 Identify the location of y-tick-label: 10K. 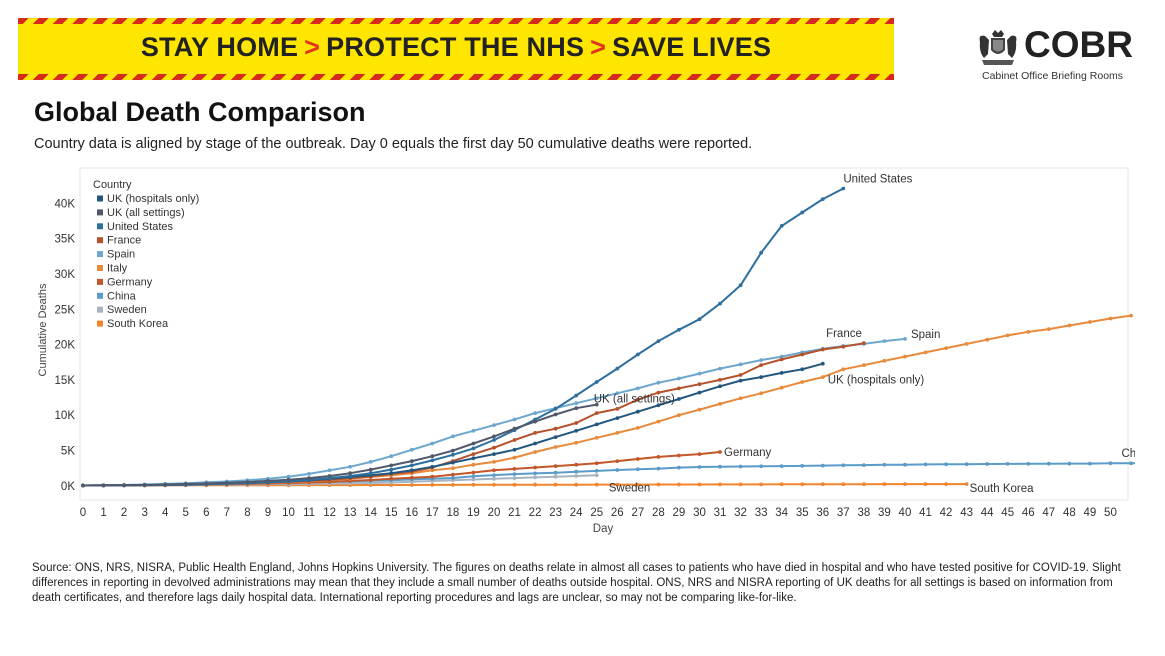
(65, 416).